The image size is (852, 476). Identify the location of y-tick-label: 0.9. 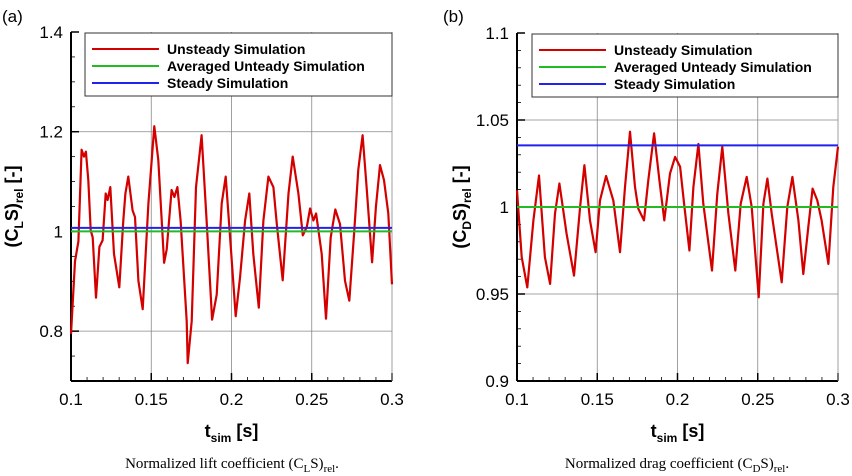
(497, 381).